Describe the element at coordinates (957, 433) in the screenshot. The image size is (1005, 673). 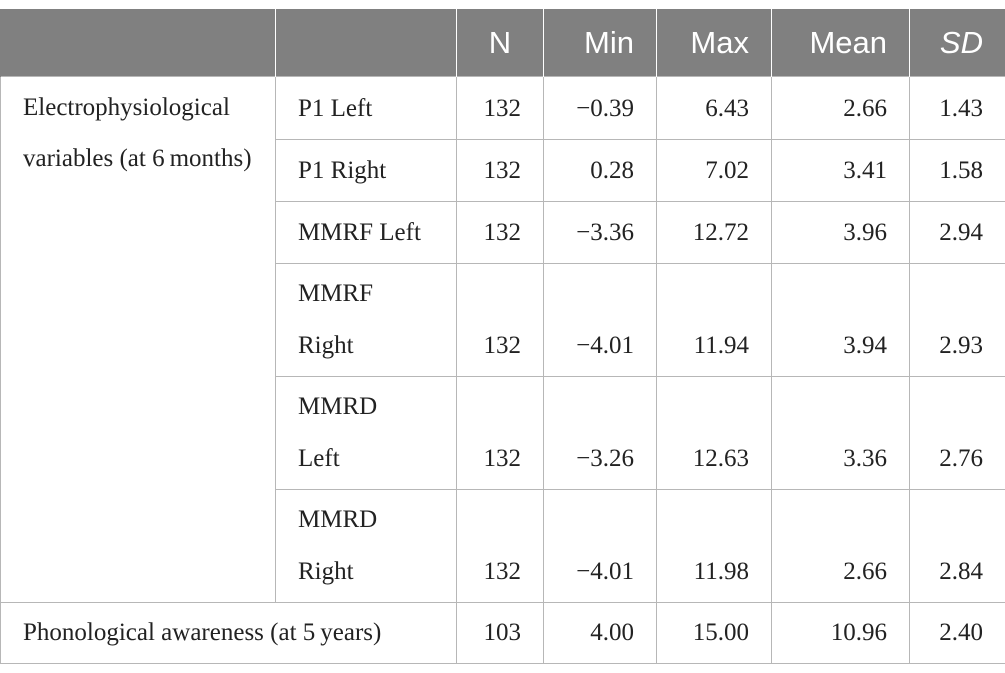
I see `cell-sd: 2.76` at that location.